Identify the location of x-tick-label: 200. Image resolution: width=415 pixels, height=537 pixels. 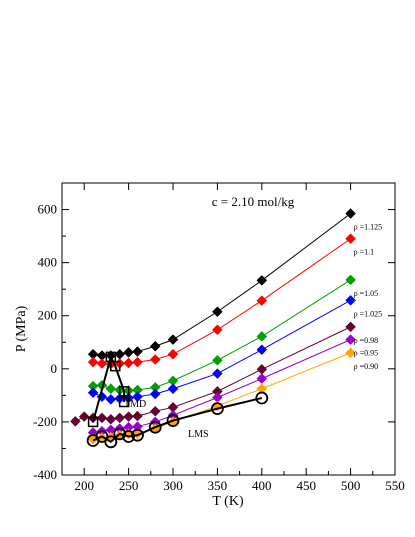
(84, 485).